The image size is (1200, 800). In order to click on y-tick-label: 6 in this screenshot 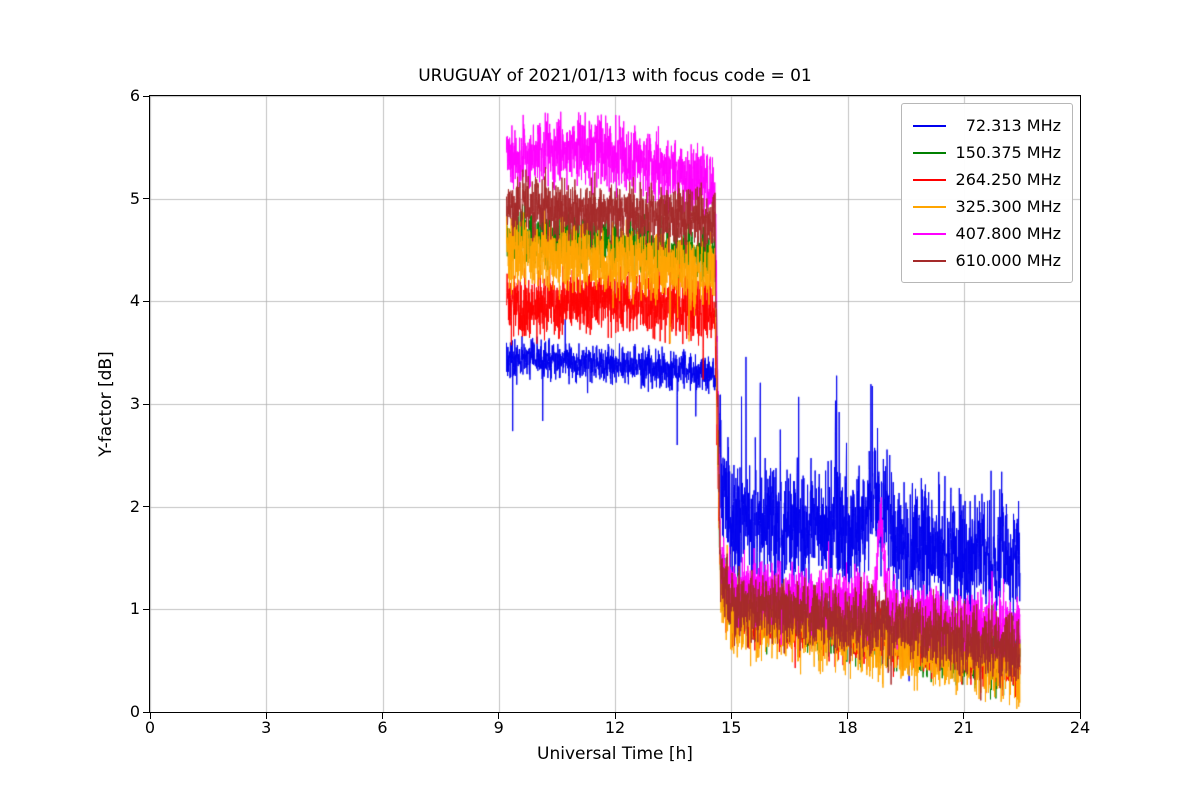, I will do `click(134, 95)`.